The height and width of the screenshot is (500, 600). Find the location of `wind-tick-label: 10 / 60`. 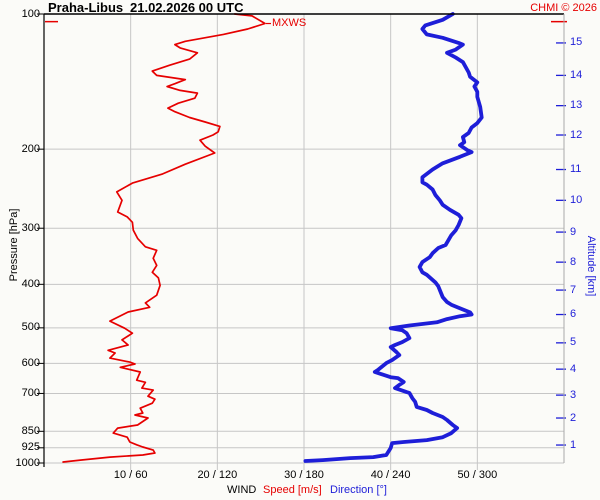

wind-tick-label: 10 / 60 is located at coordinates (130, 475).